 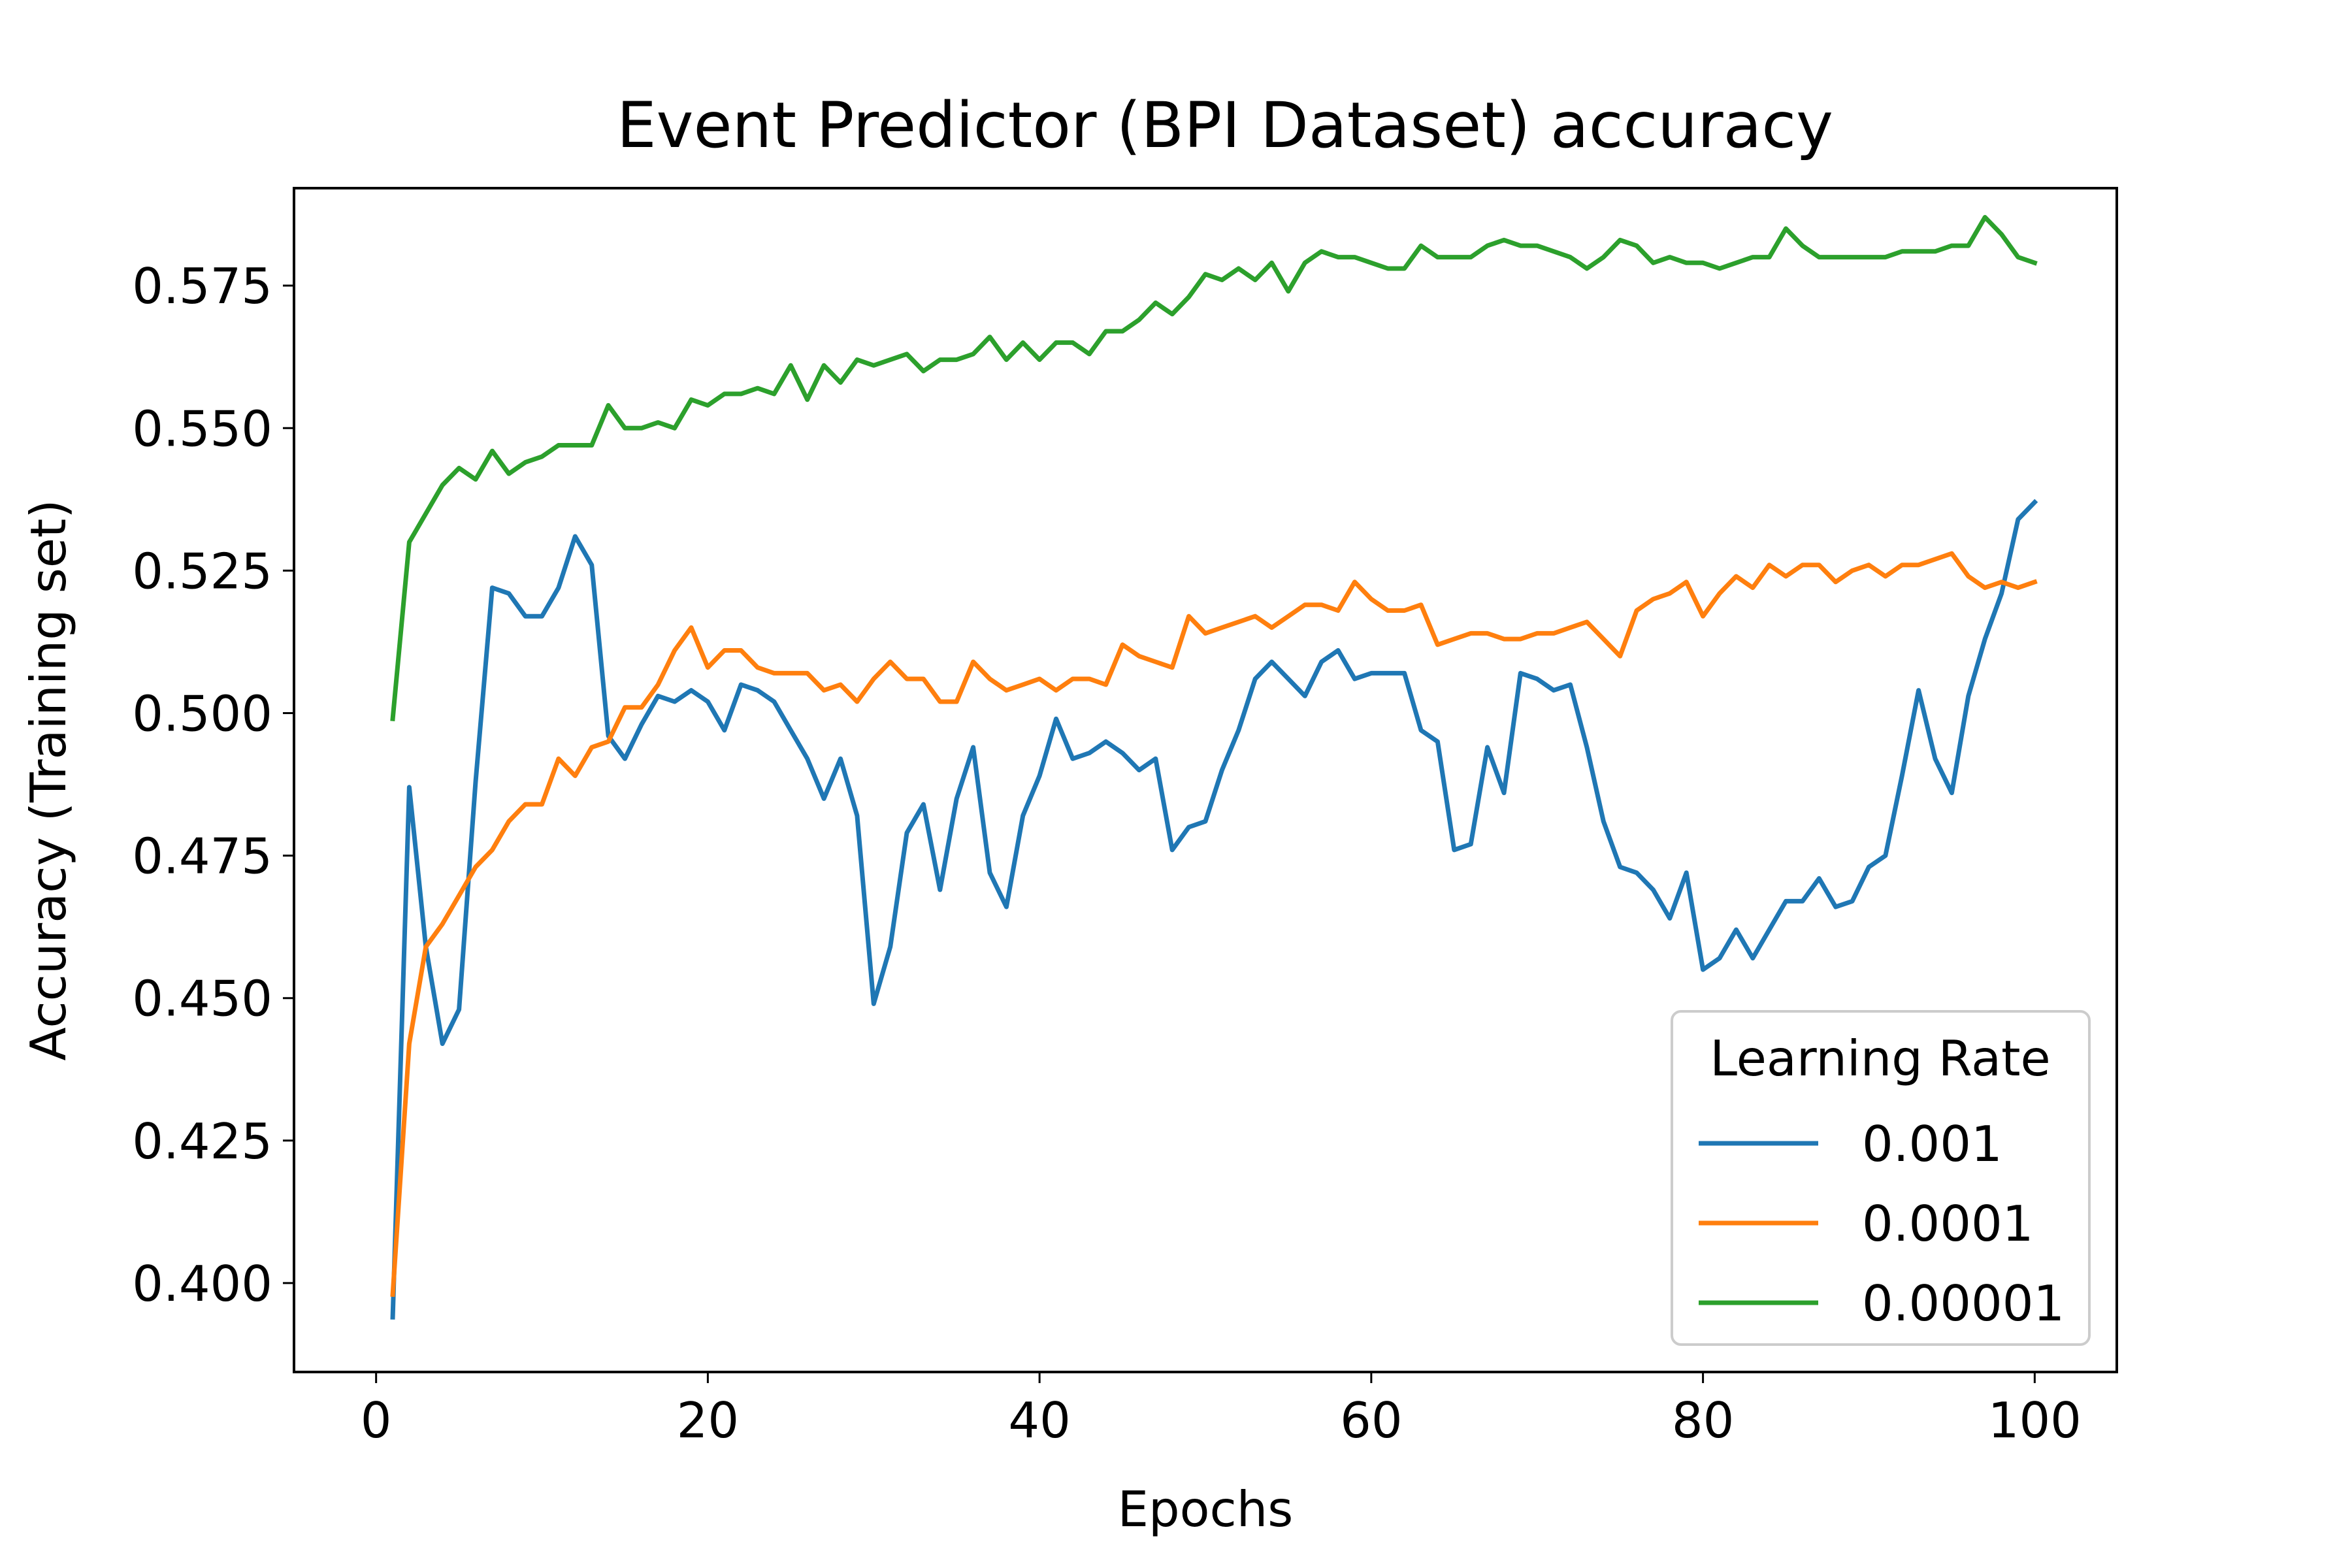 What do you see at coordinates (202, 428) in the screenshot?
I see `y-tick-label: 0.550` at bounding box center [202, 428].